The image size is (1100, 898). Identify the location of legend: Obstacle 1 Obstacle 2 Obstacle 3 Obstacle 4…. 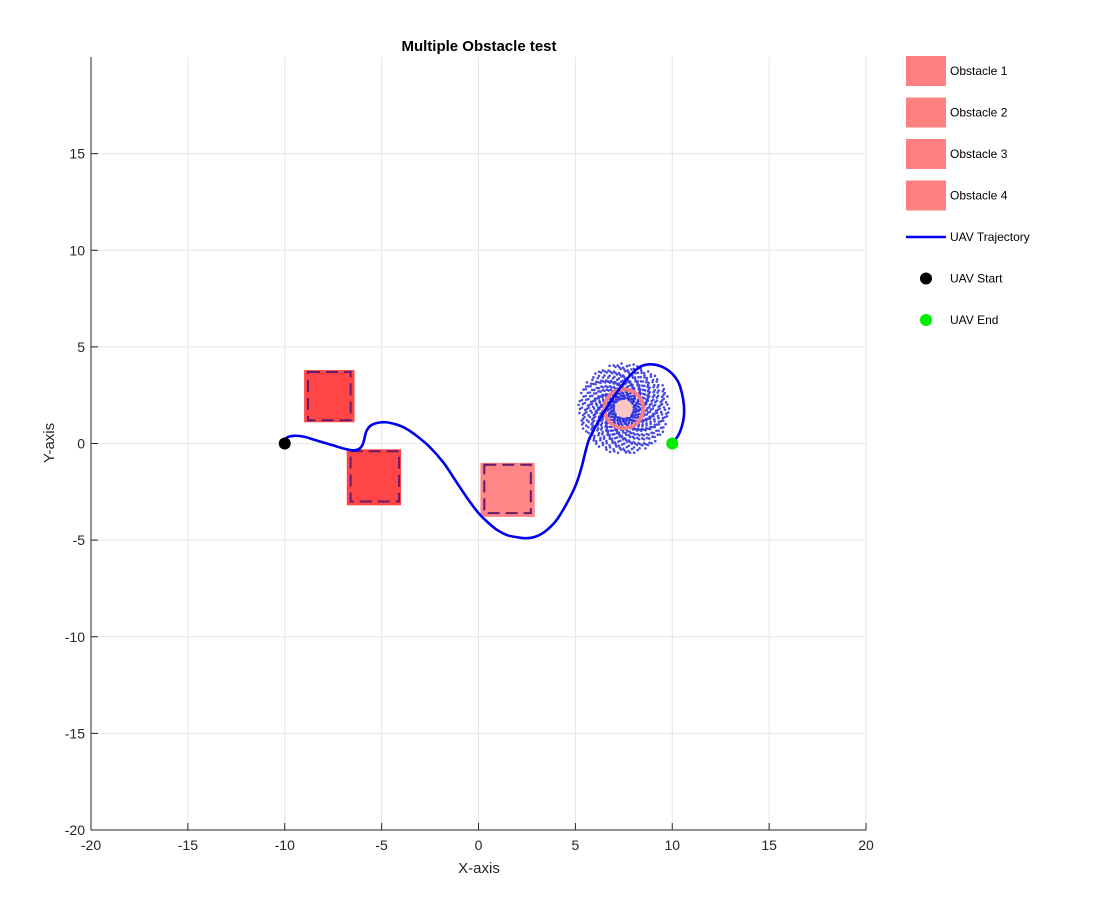
(968, 191).